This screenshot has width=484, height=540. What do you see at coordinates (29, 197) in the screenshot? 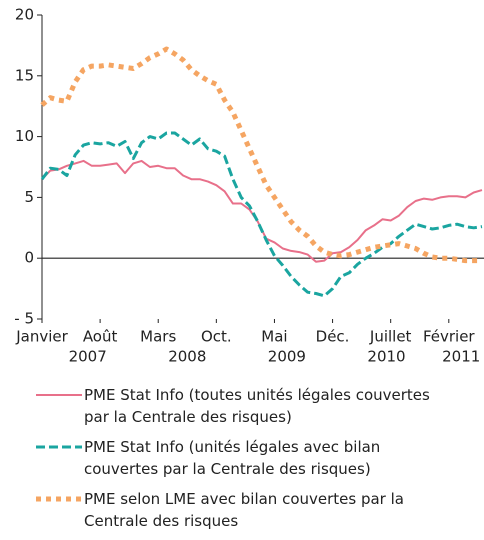
I see `y-tick-label: 5` at bounding box center [29, 197].